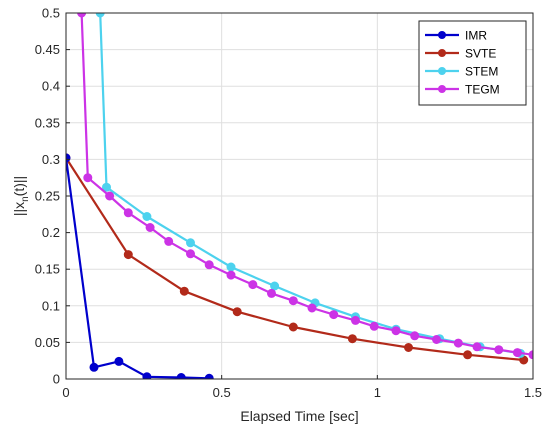  I want to click on x-tick-label-1: 0.5, so click(222, 392).